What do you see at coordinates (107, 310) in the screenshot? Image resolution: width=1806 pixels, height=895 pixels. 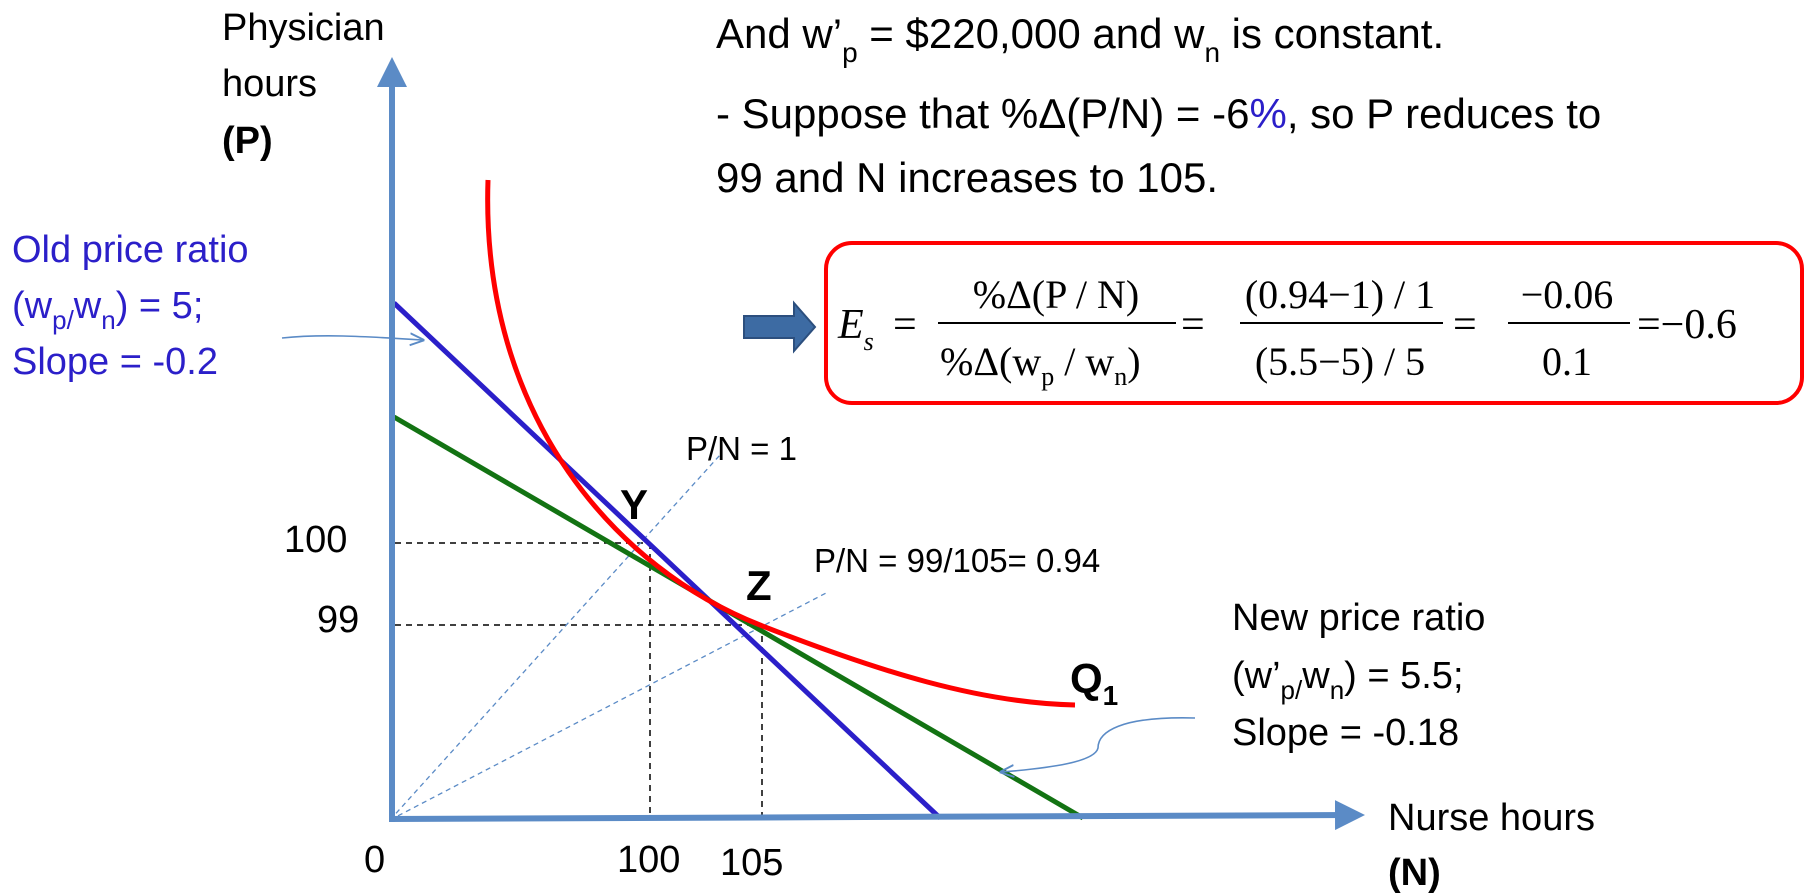 I see `old-ratio-line2: (wp/wn) = 5;` at bounding box center [107, 310].